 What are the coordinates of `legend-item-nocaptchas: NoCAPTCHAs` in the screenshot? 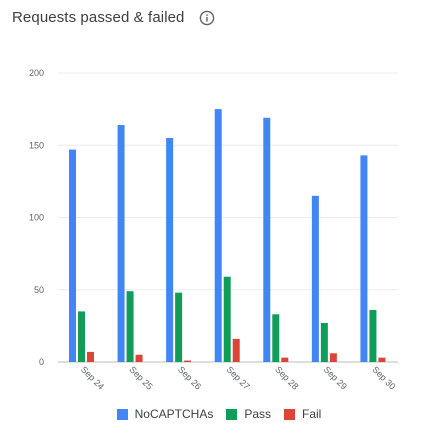 It's located at (165, 414).